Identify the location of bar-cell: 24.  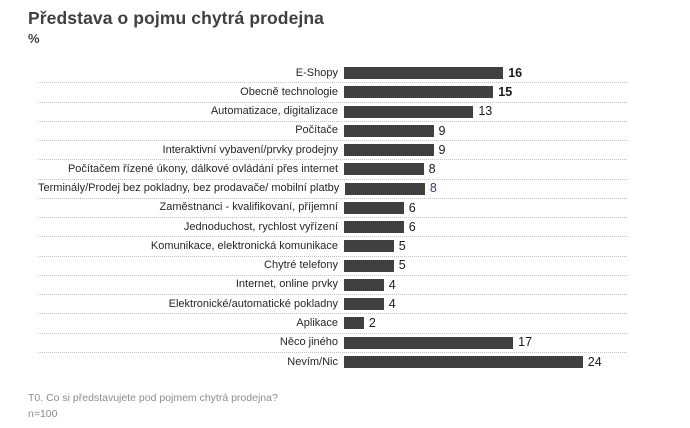
(484, 362).